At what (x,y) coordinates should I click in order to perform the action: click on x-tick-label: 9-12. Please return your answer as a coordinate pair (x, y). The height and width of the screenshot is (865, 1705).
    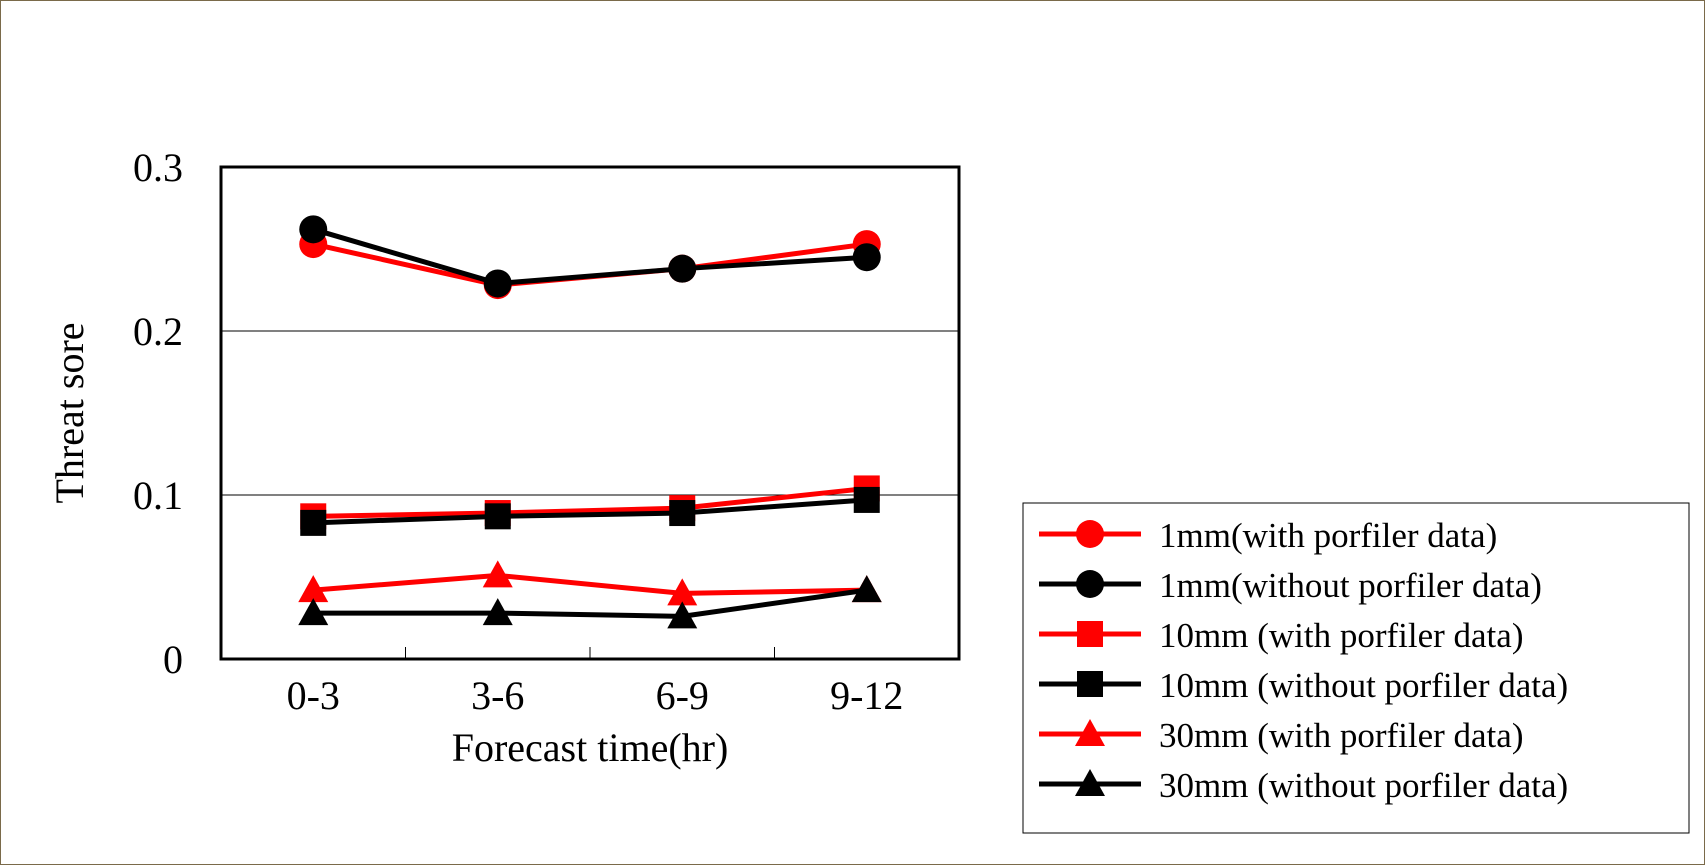
    Looking at the image, I should click on (866, 695).